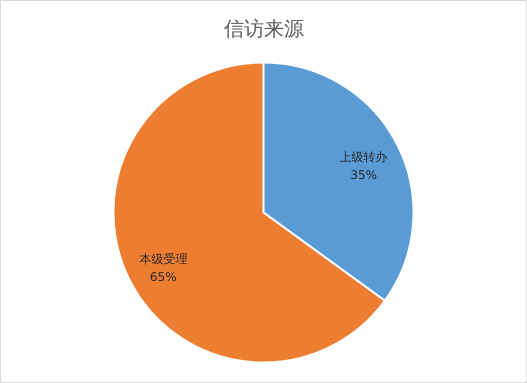  I want to click on data-label: 65%, so click(163, 277).